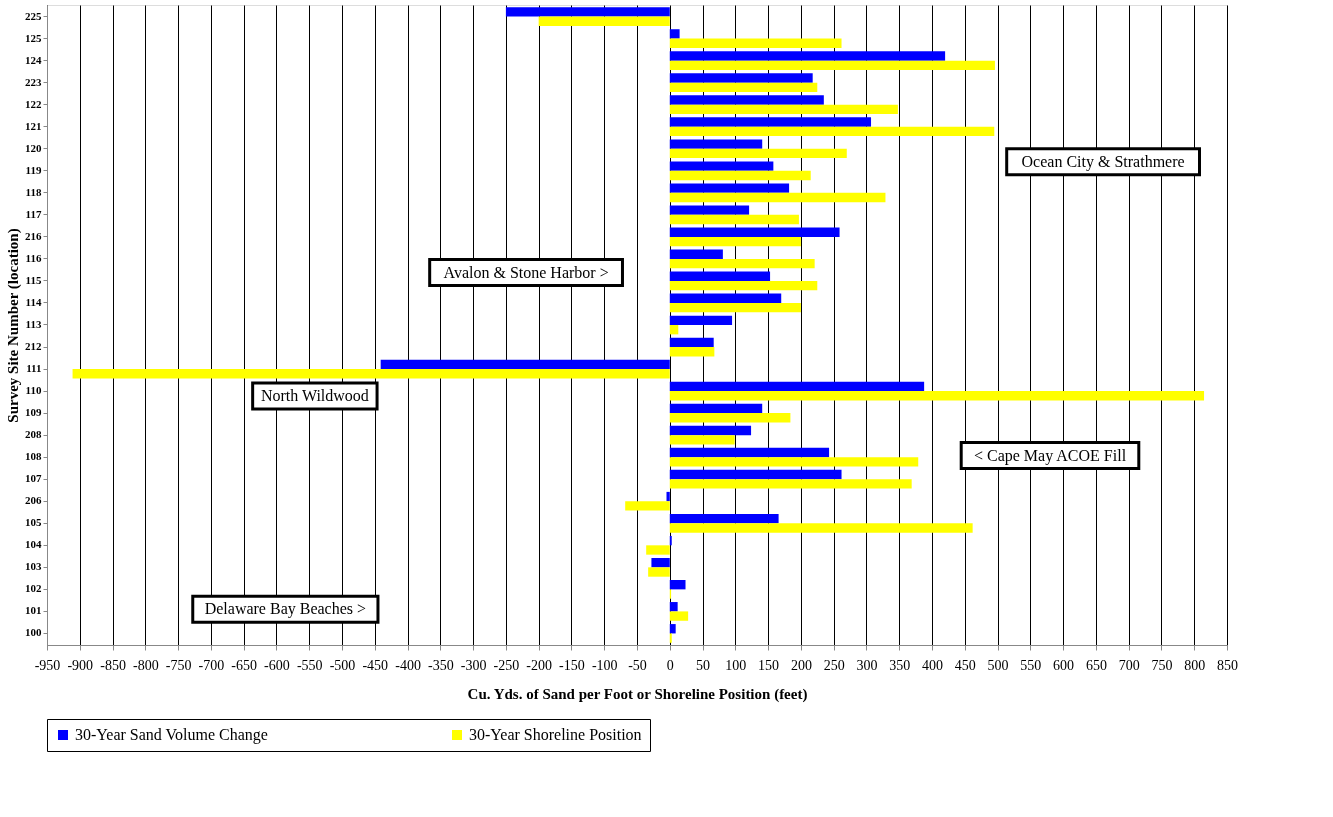 This screenshot has width=1333, height=817. What do you see at coordinates (604, 665) in the screenshot?
I see `x-tick-label: -100` at bounding box center [604, 665].